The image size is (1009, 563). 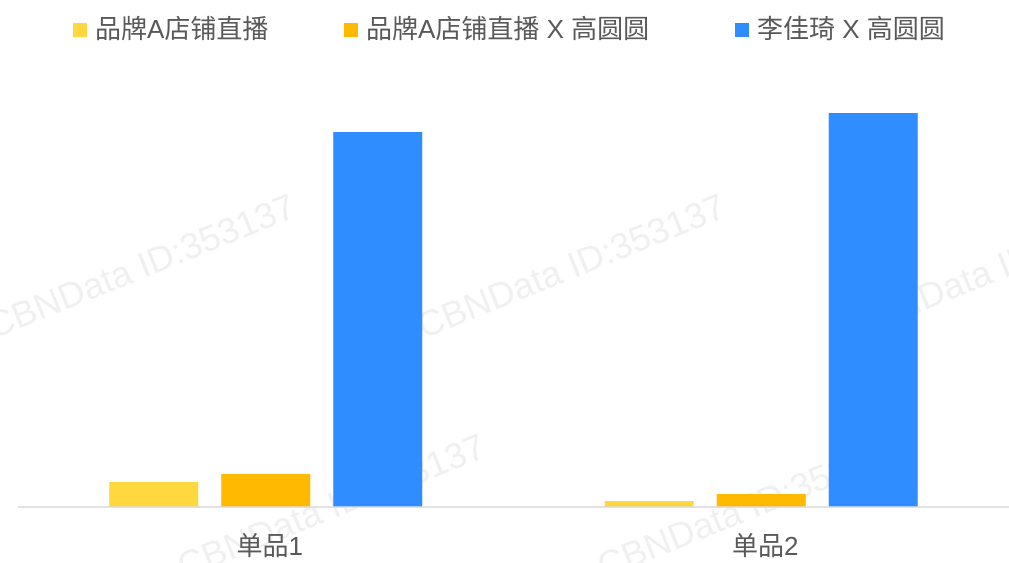 I want to click on legend-label: 品牌A店铺直播 X 高圆圆, so click(x=507, y=29).